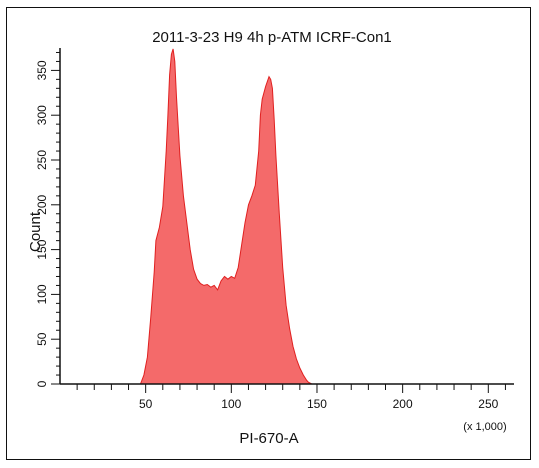 The height and width of the screenshot is (468, 539). I want to click on x-tick-label: 150, so click(317, 404).